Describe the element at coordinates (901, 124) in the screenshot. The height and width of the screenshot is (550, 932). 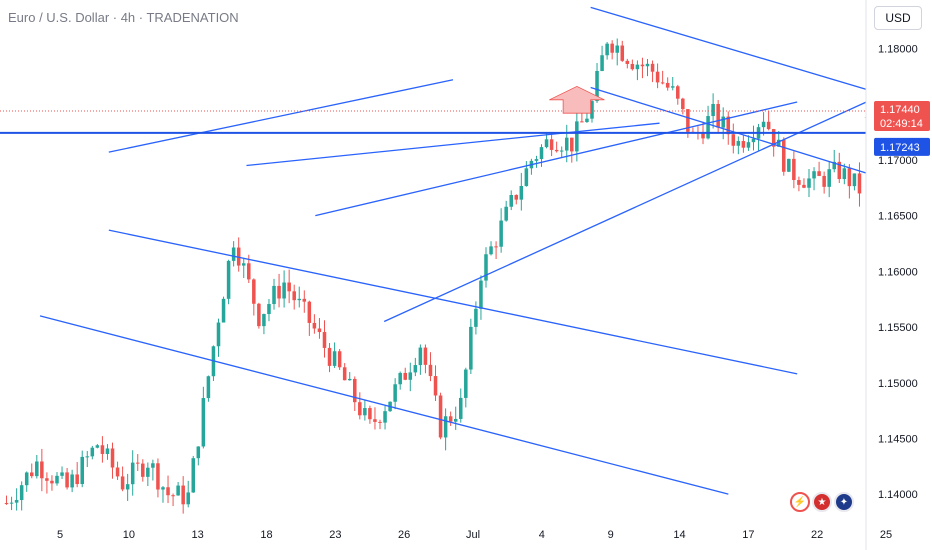
I see `countdown-label: 02:49:14` at that location.